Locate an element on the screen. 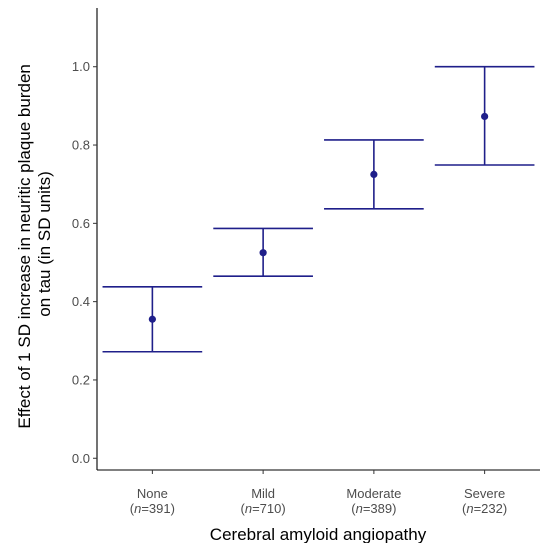  y-tick-label: 0.2 is located at coordinates (81, 379).